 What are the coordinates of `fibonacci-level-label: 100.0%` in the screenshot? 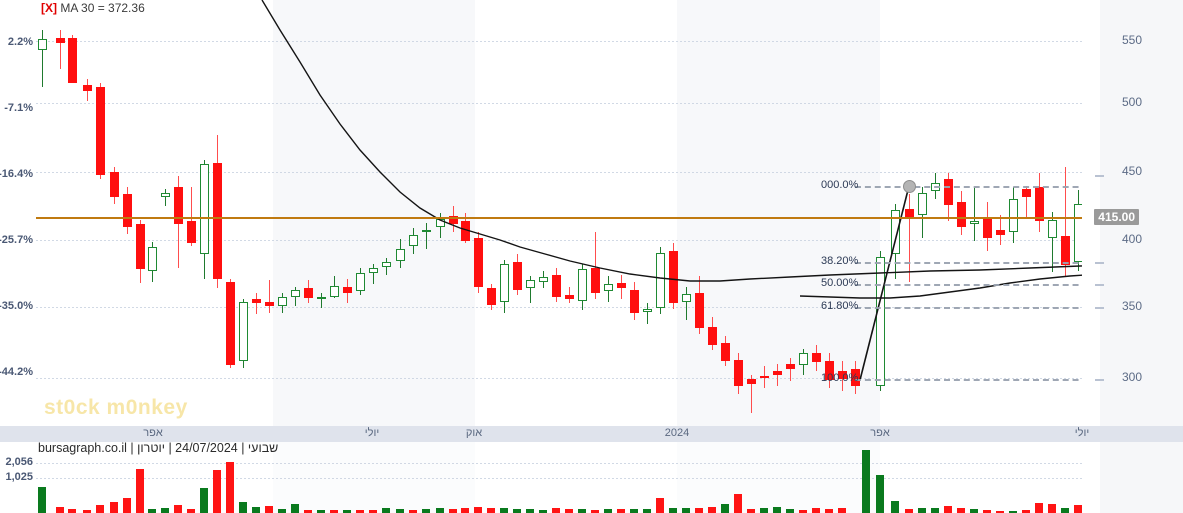 It's located at (840, 378).